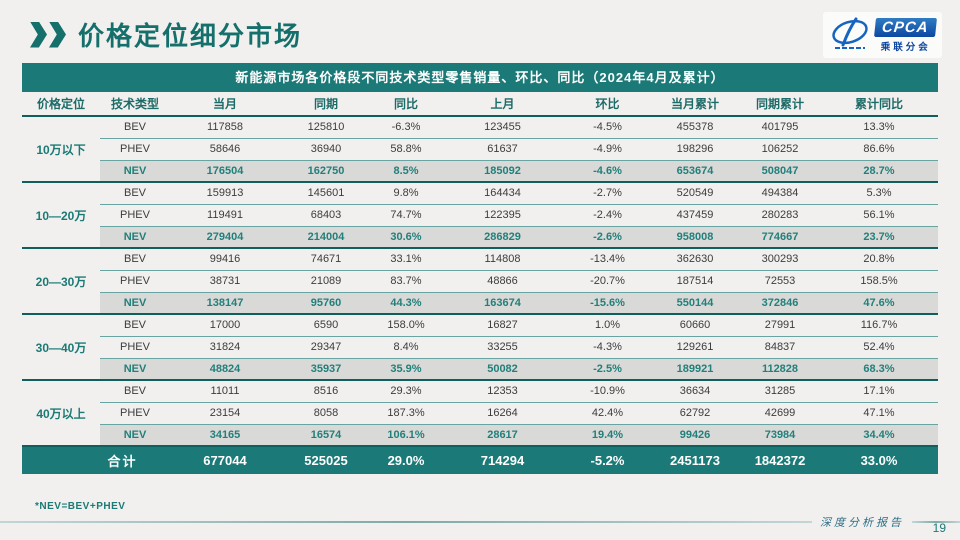  I want to click on table-cell: 106.1%, so click(406, 434).